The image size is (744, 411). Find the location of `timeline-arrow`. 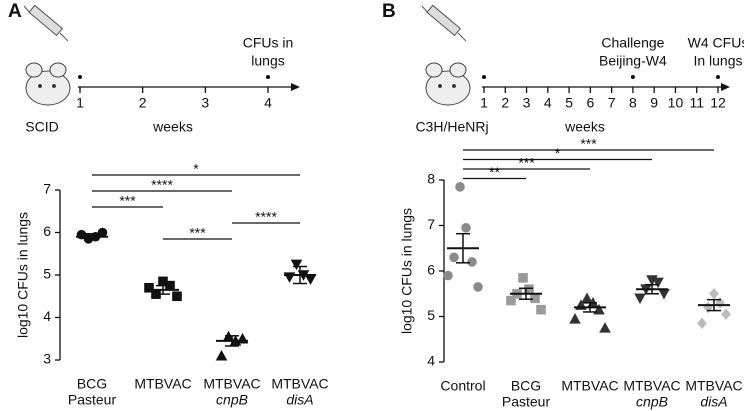

timeline-arrow is located at coordinates (295, 87).